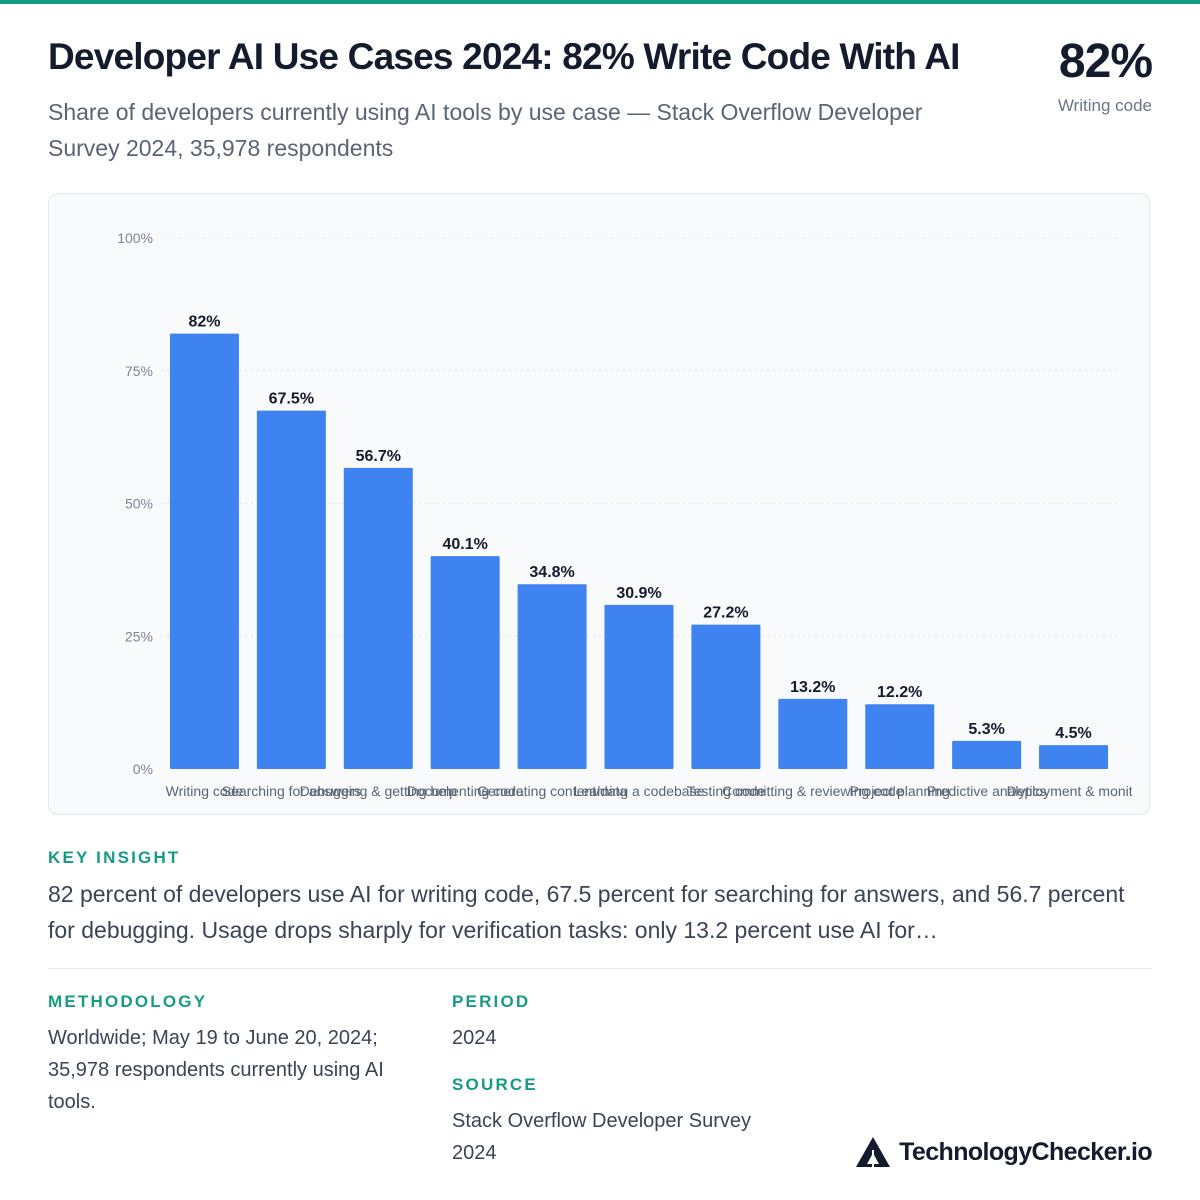 The height and width of the screenshot is (1200, 1200). What do you see at coordinates (899, 692) in the screenshot?
I see `bar-value-label: 12.2%` at bounding box center [899, 692].